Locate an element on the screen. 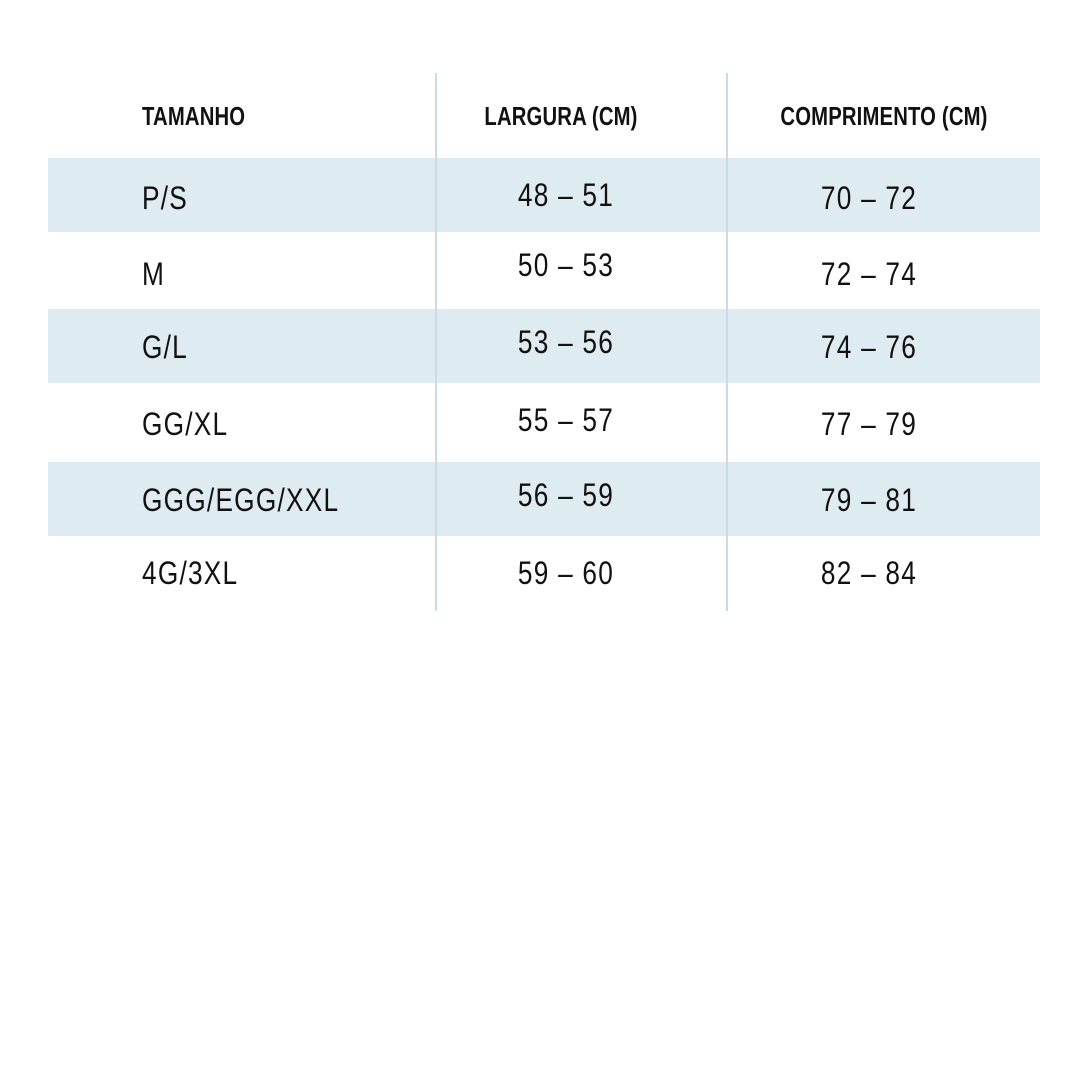  cell-largura: 48 – 51 is located at coordinates (566, 195).